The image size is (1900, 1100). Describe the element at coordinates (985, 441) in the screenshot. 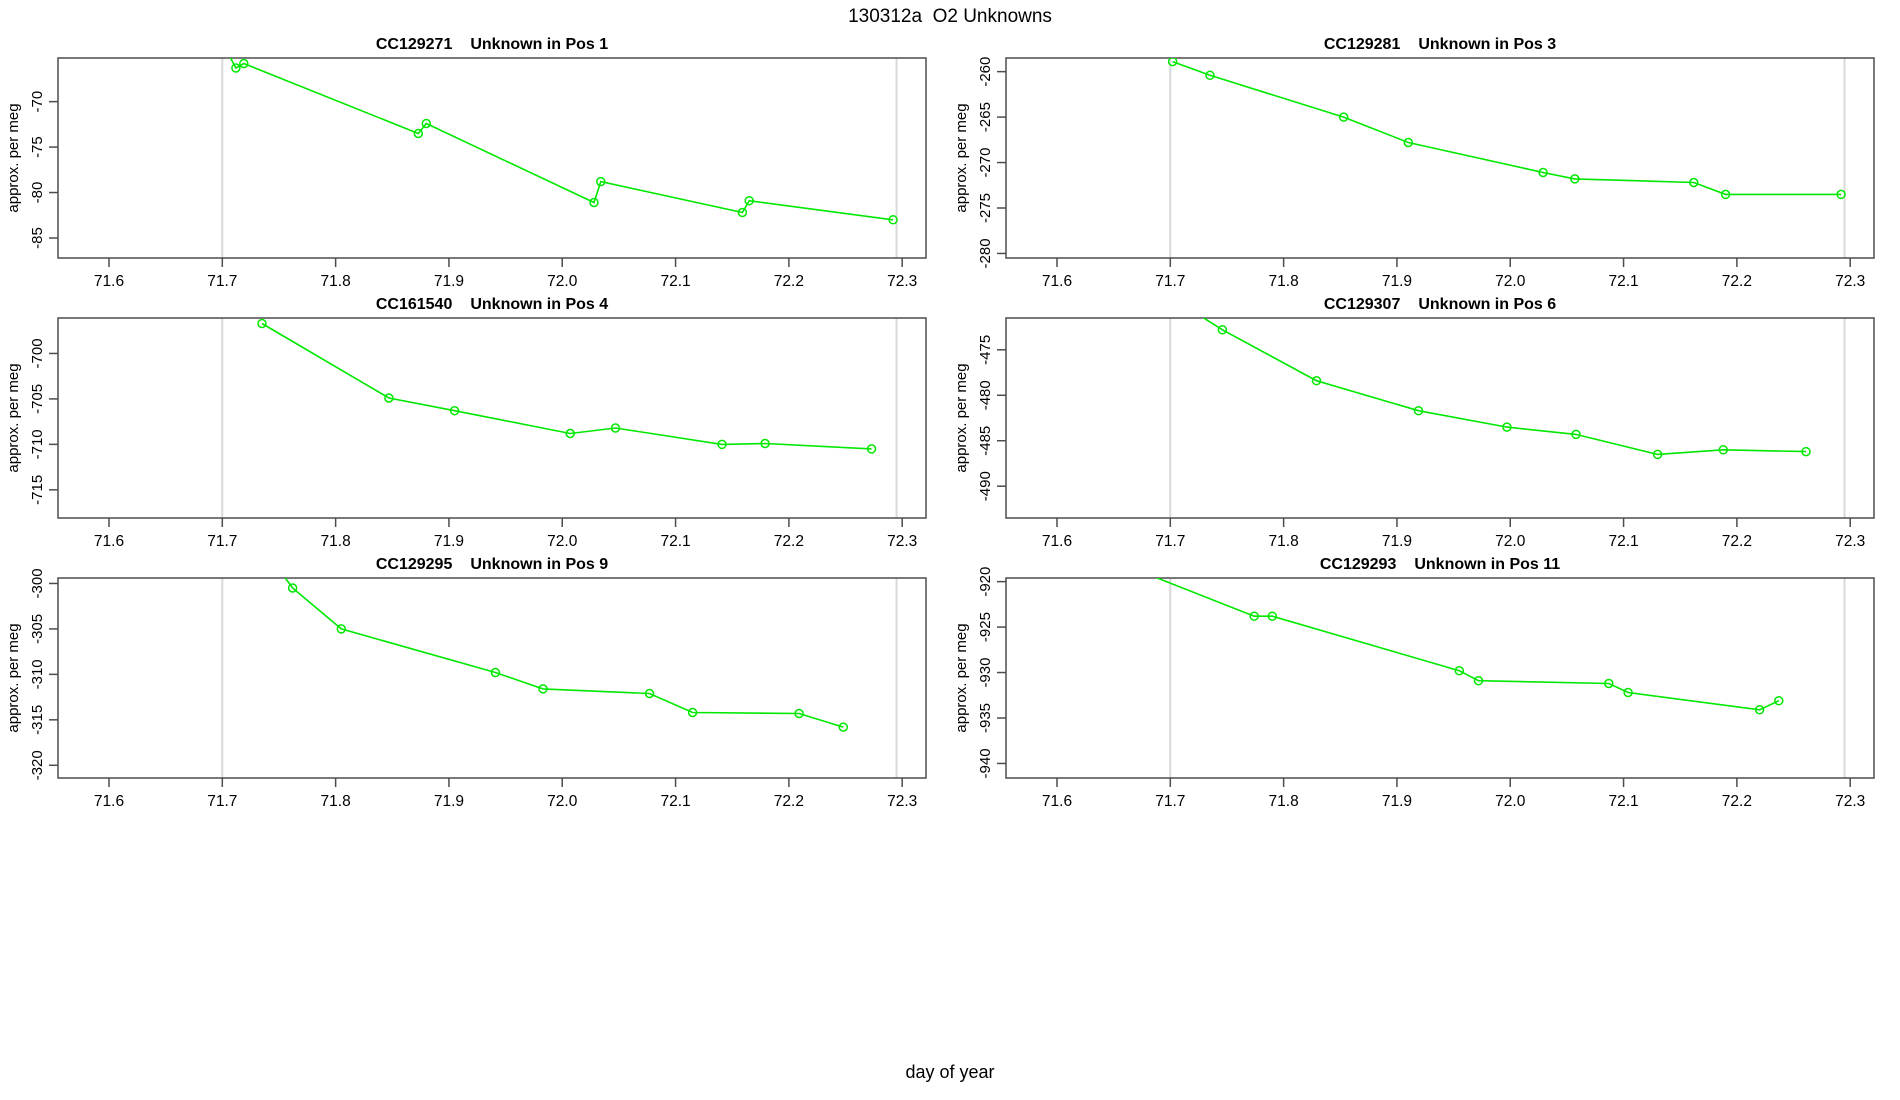

I see `y-tick-label: -485` at that location.